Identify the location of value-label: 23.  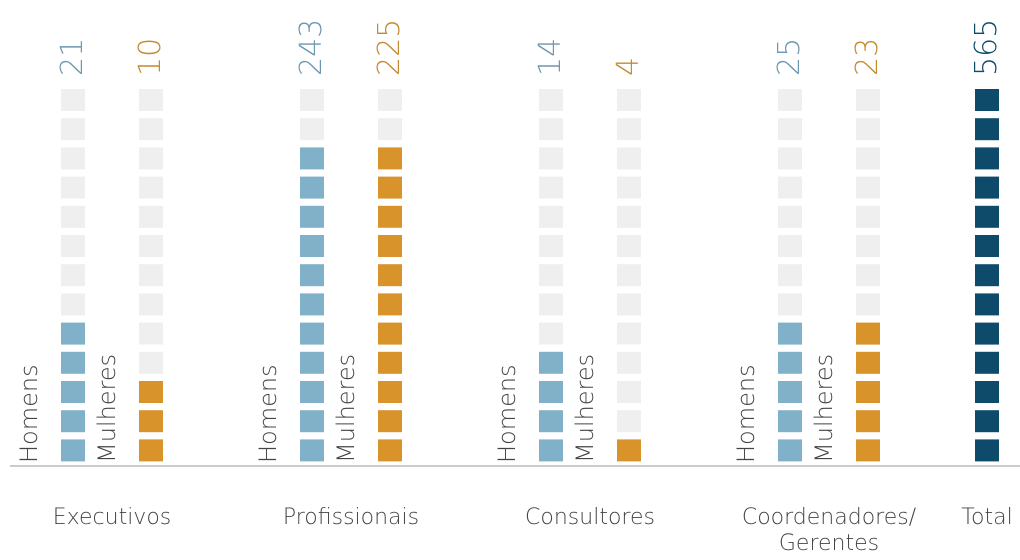
(867, 57).